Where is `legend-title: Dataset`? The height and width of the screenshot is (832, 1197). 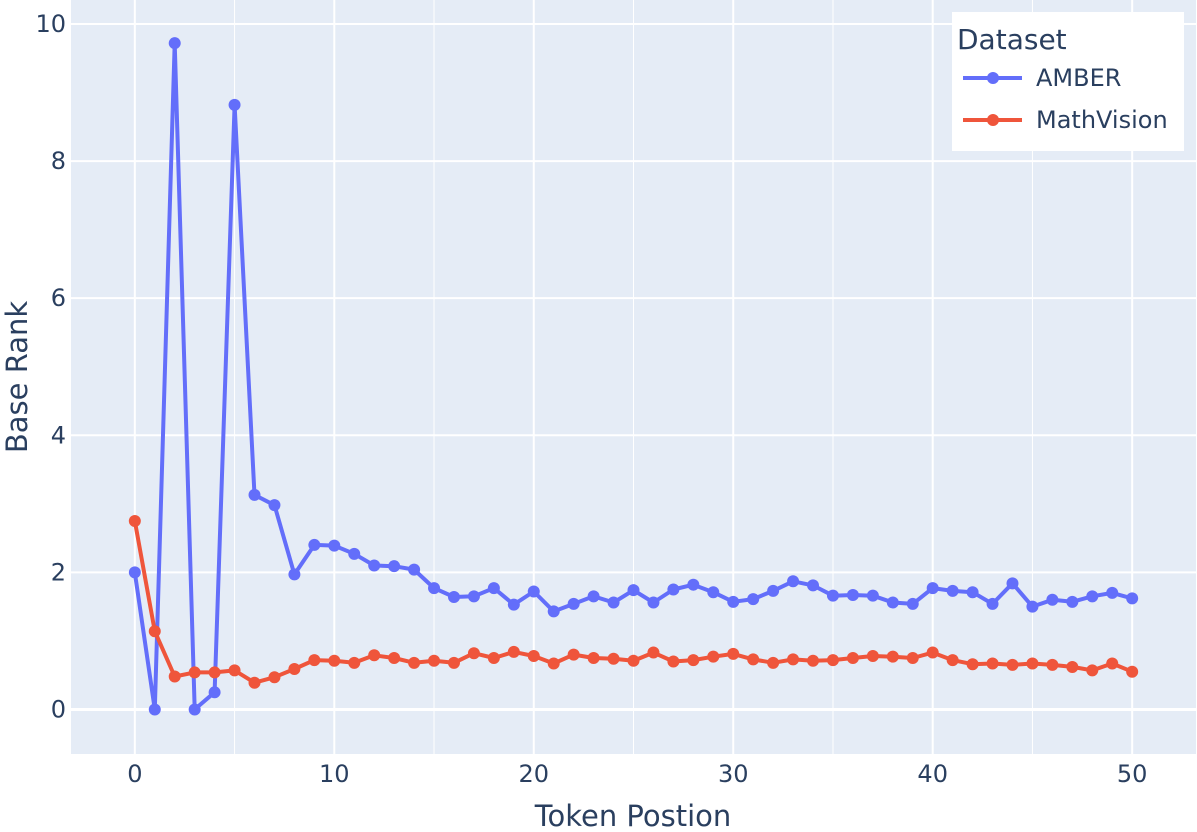 legend-title: Dataset is located at coordinates (1012, 39).